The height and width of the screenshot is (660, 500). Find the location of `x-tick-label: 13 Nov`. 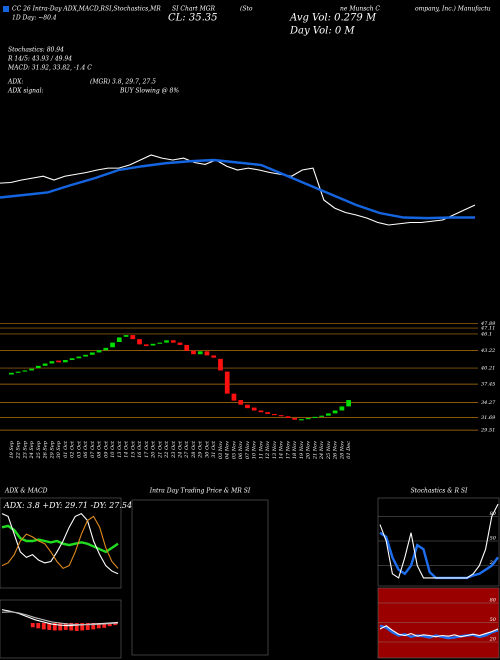

x-tick-label: 13 Nov is located at coordinates (275, 450).